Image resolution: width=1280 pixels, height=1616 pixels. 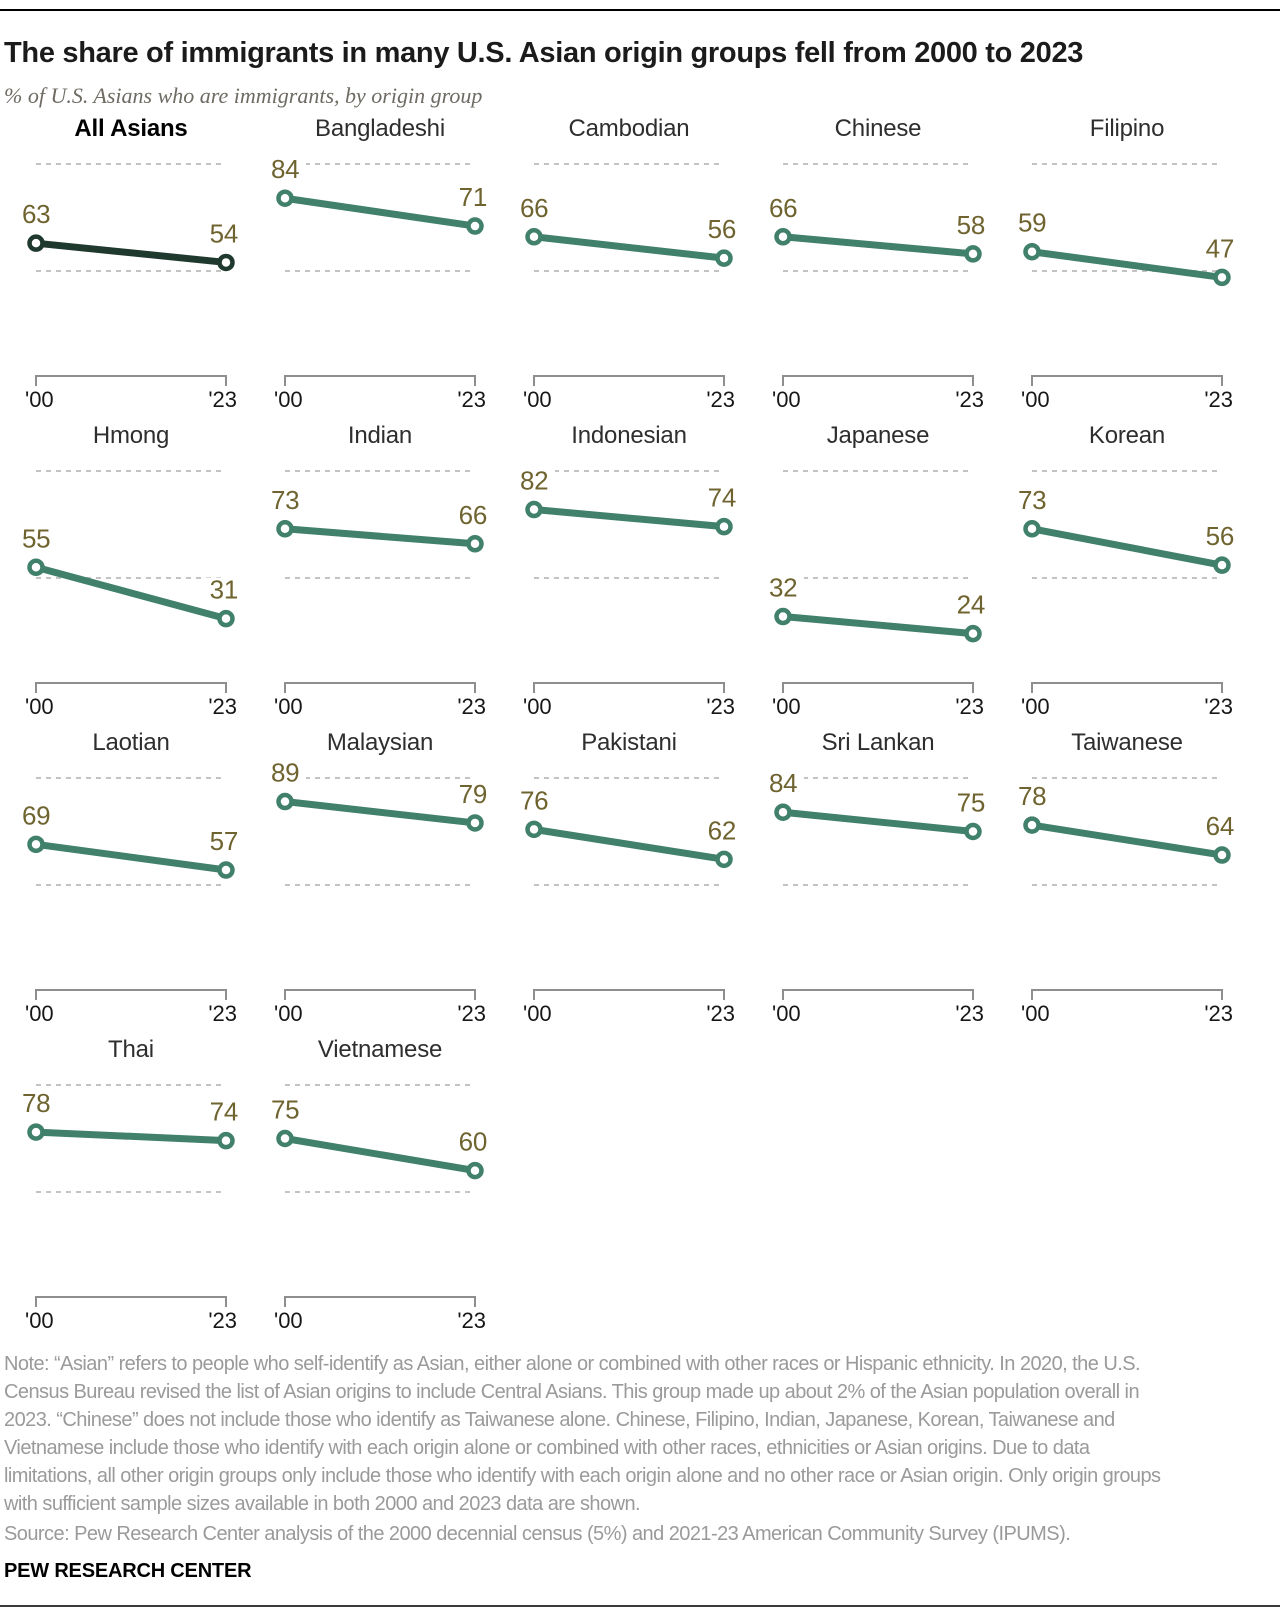 What do you see at coordinates (380, 742) in the screenshot?
I see `chart-title: Malaysian` at bounding box center [380, 742].